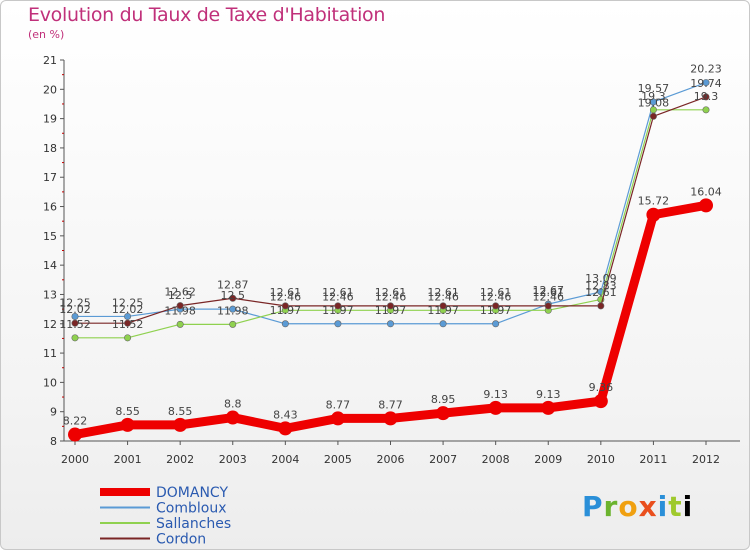  What do you see at coordinates (611, 506) in the screenshot?
I see `logo-letter: r` at bounding box center [611, 506].